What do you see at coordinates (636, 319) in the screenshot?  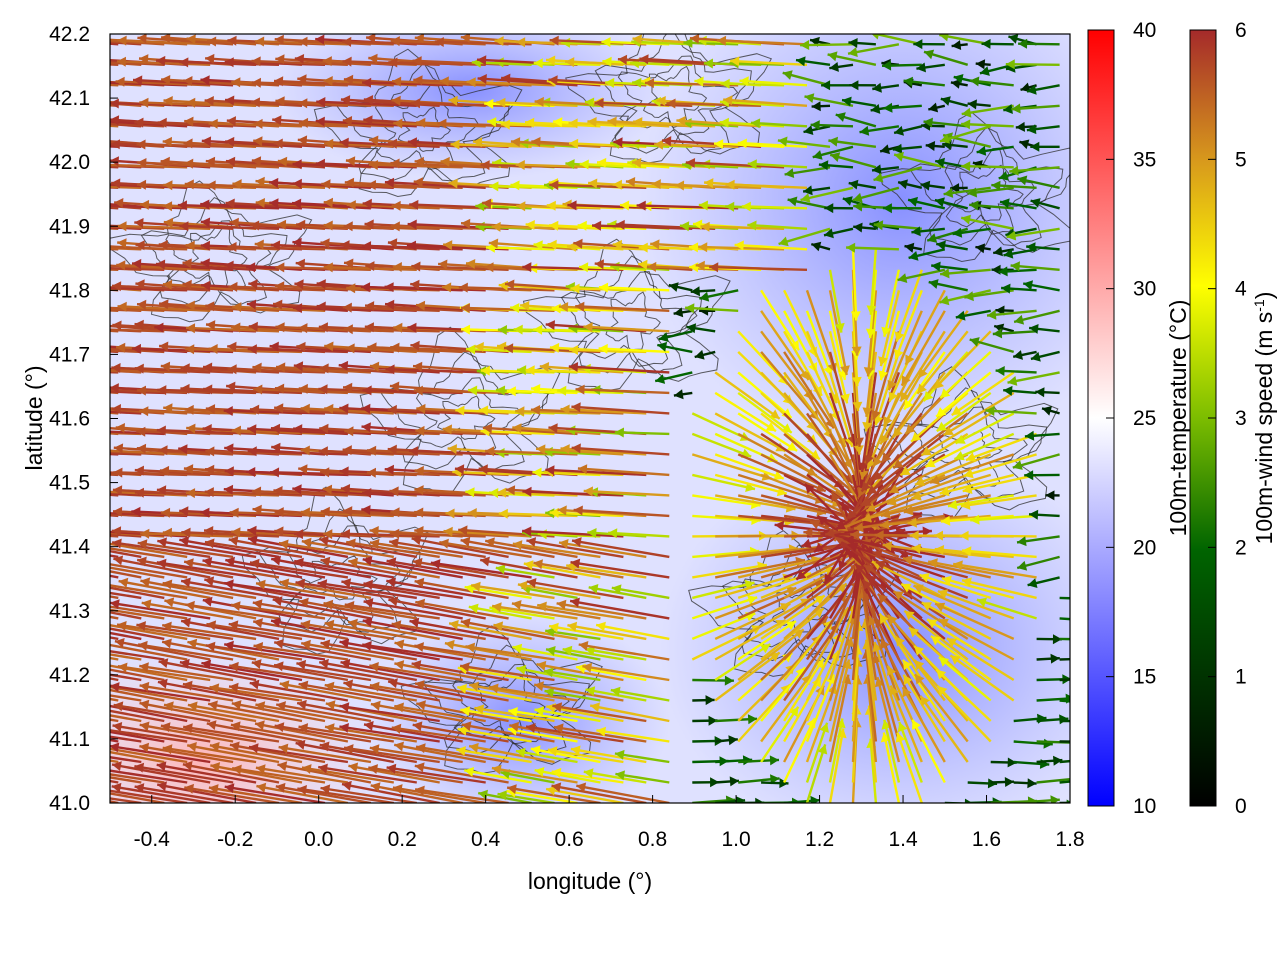 I see `terrain-contour` at bounding box center [636, 319].